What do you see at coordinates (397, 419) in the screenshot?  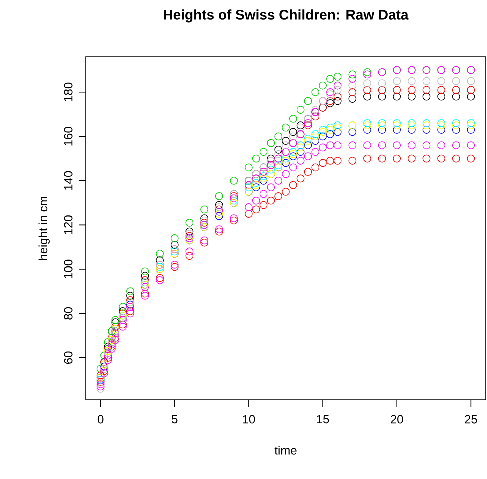 I see `x-tick-label: 20` at bounding box center [397, 419].